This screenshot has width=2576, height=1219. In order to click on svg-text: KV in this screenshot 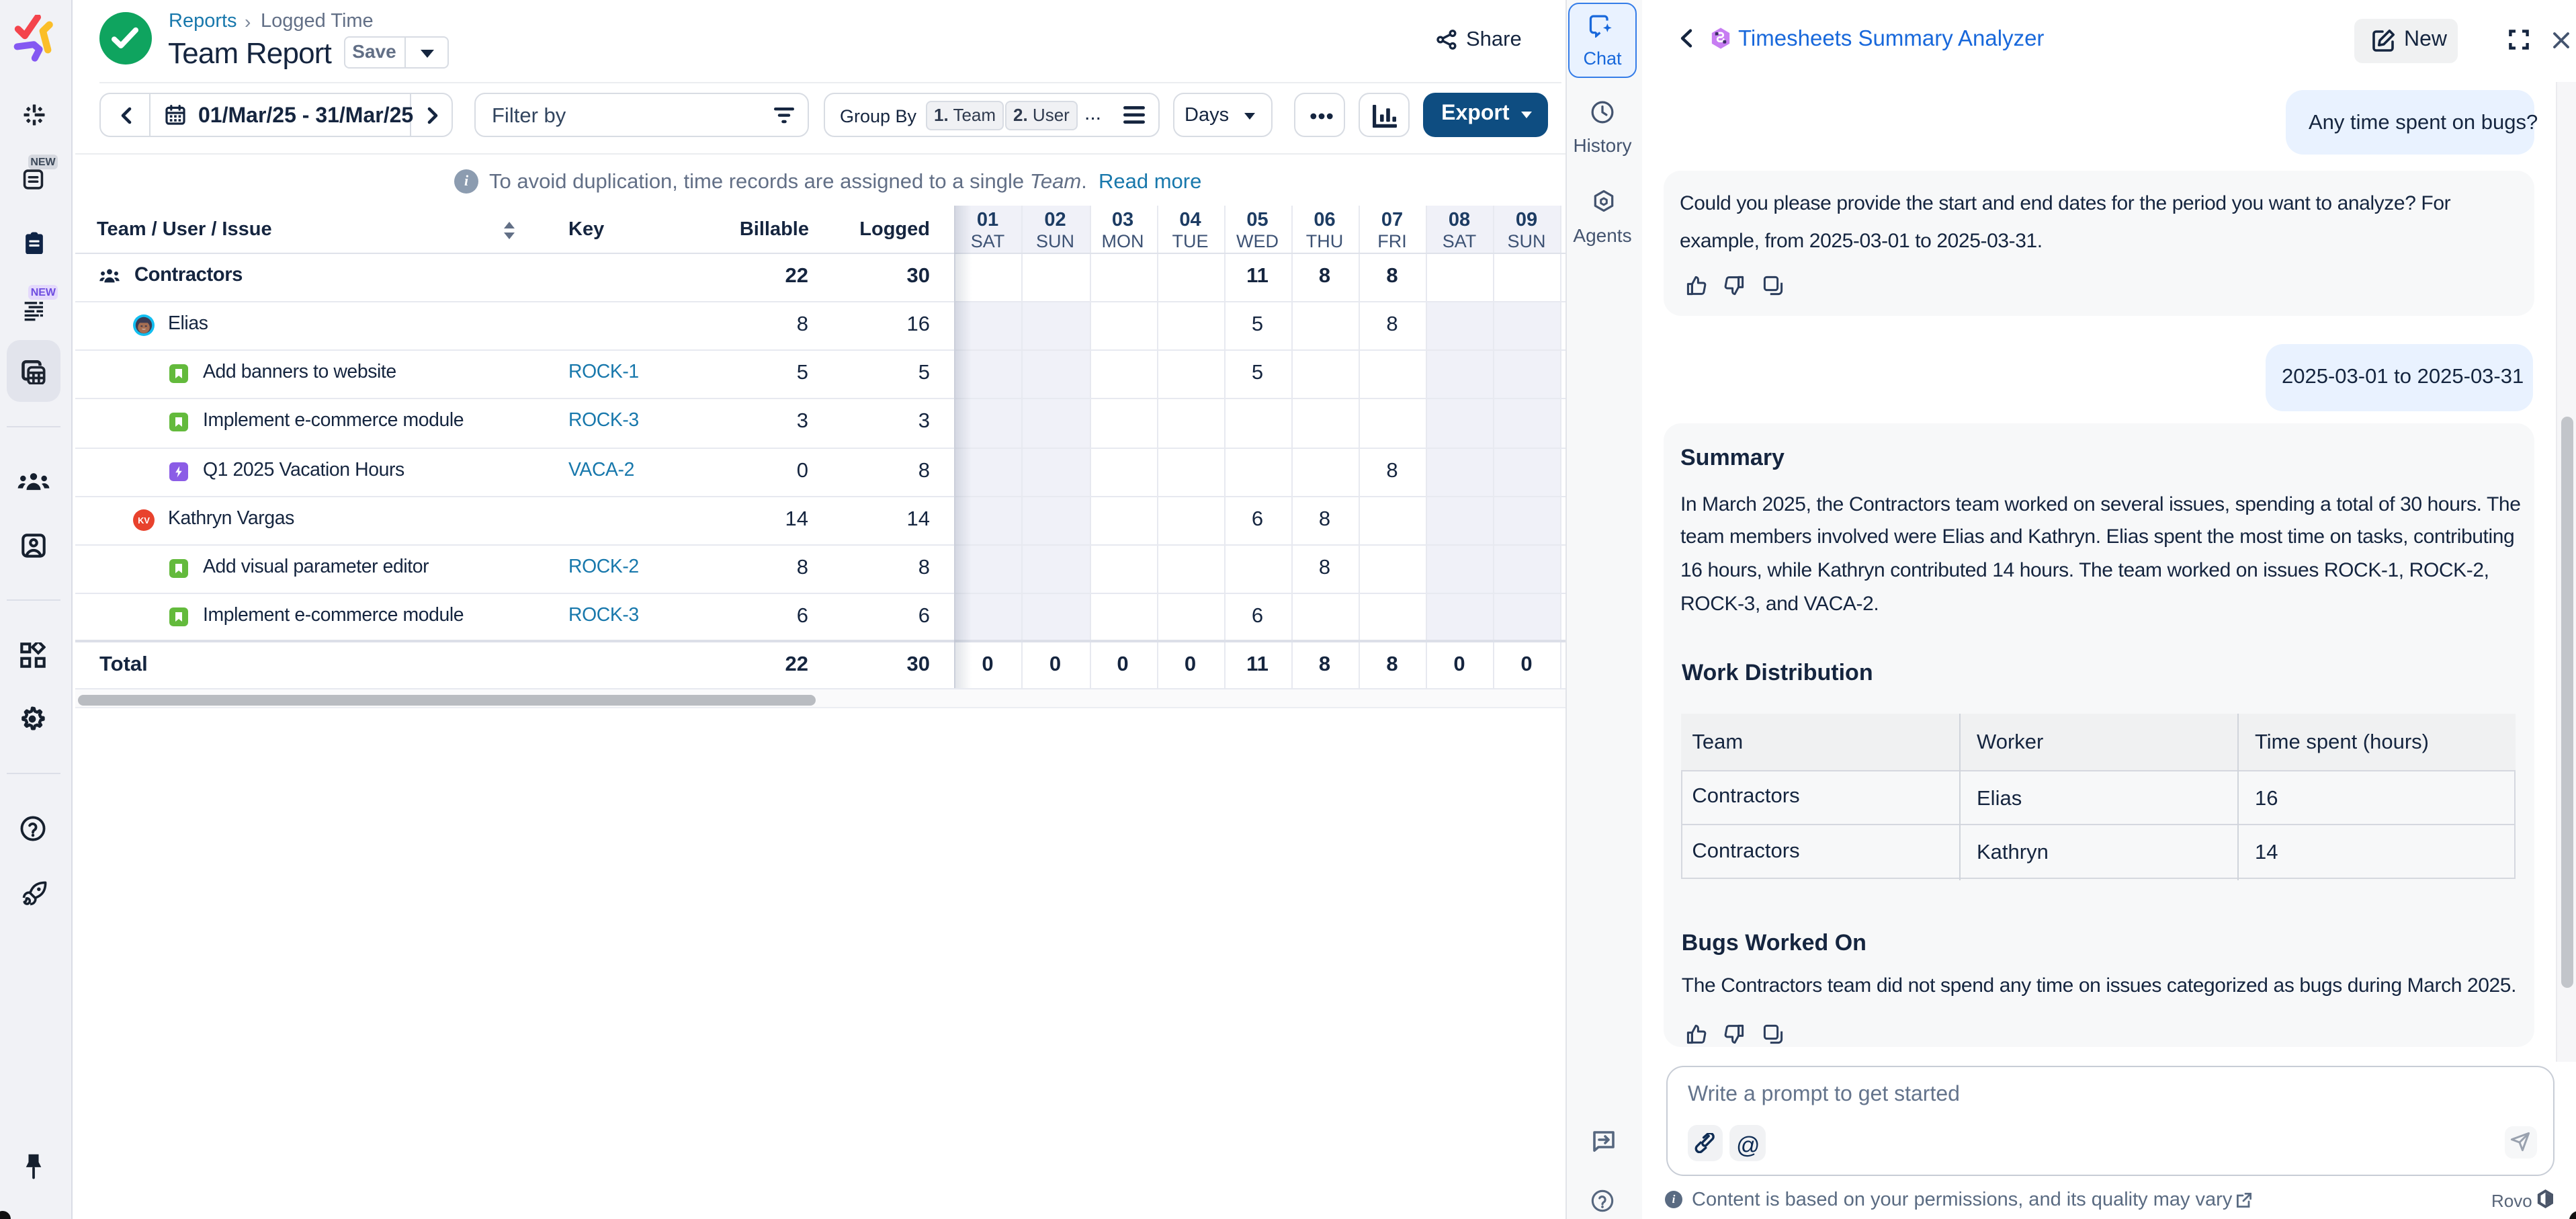, I will do `click(144, 520)`.